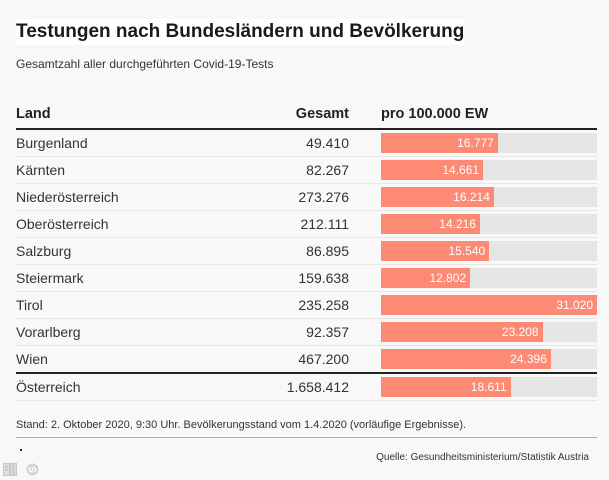  What do you see at coordinates (466, 359) in the screenshot?
I see `bar-fill: 24.396` at bounding box center [466, 359].